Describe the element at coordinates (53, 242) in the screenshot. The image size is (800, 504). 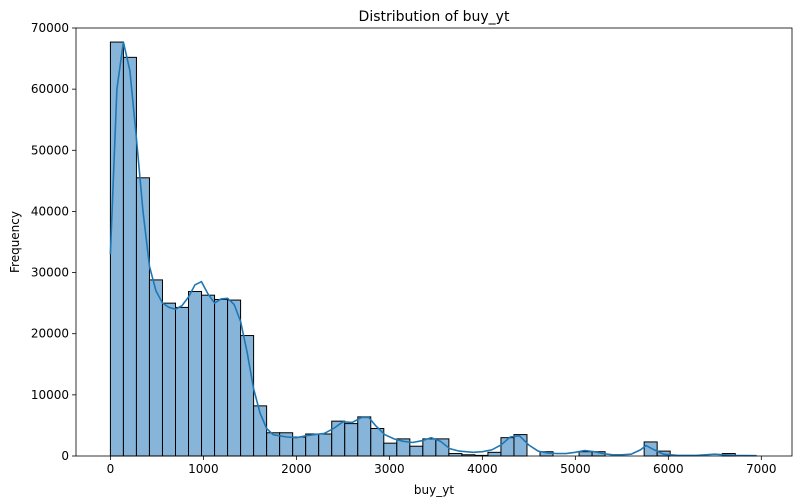
I see `y-ticks: 0 10000 20000 30000 40000 50000 60000 70000` at that location.